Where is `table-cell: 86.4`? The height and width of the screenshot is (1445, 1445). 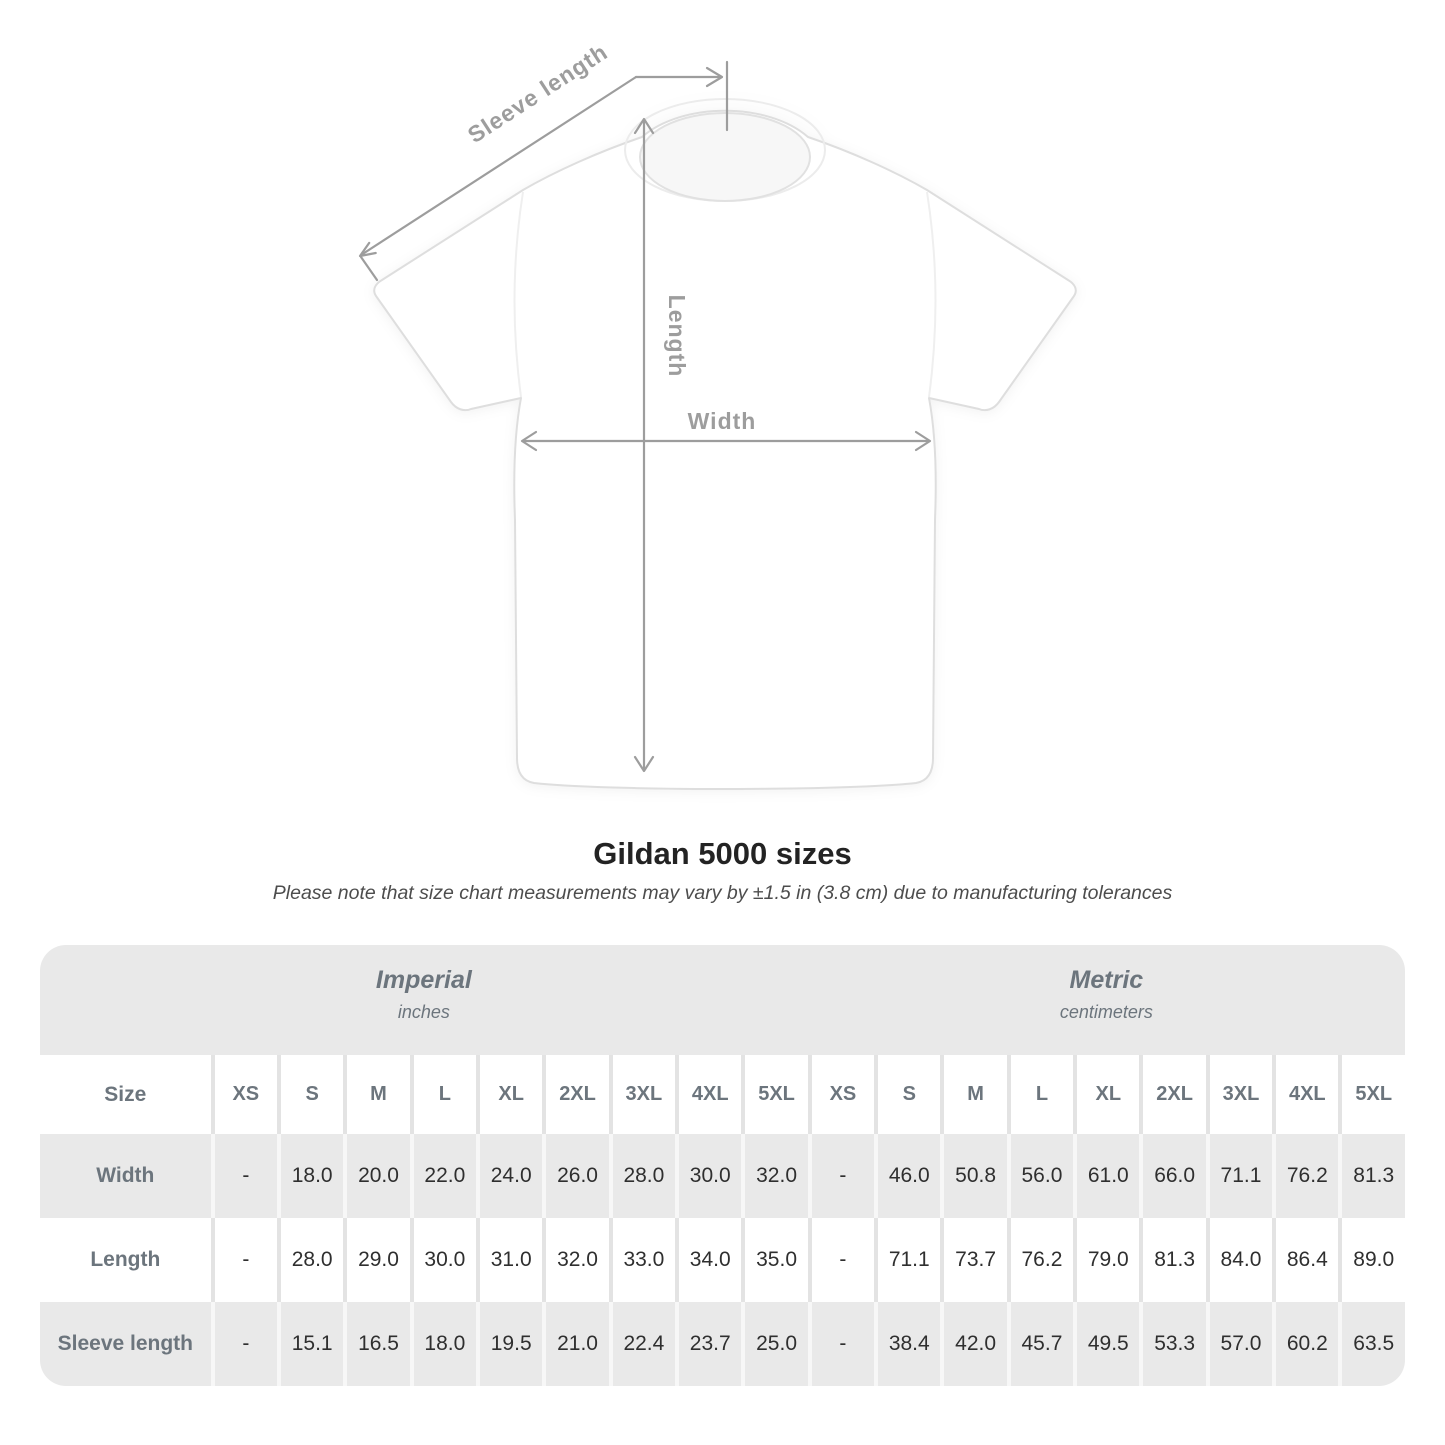 table-cell: 86.4 is located at coordinates (1305, 1260).